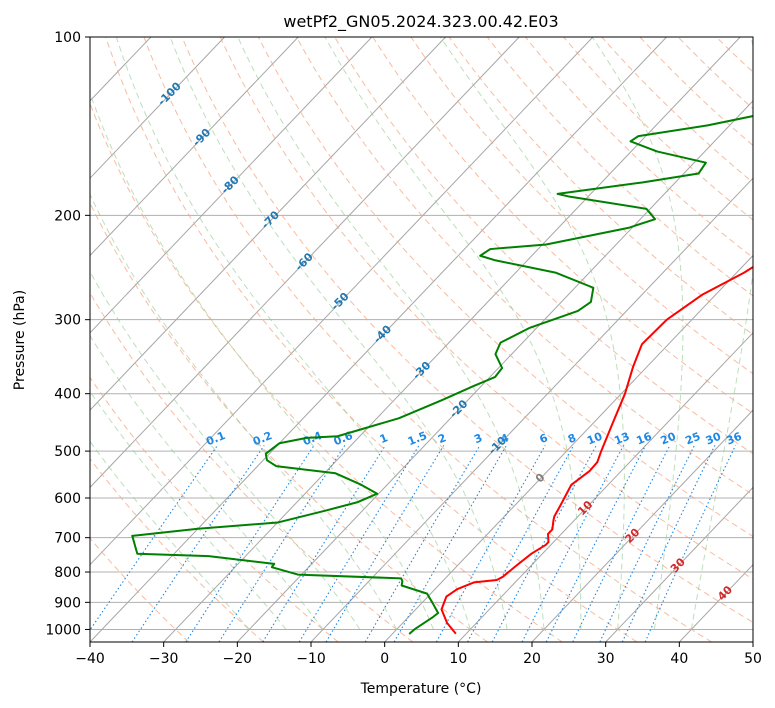  What do you see at coordinates (67, 216) in the screenshot?
I see `y-tick-label: 200` at bounding box center [67, 216].